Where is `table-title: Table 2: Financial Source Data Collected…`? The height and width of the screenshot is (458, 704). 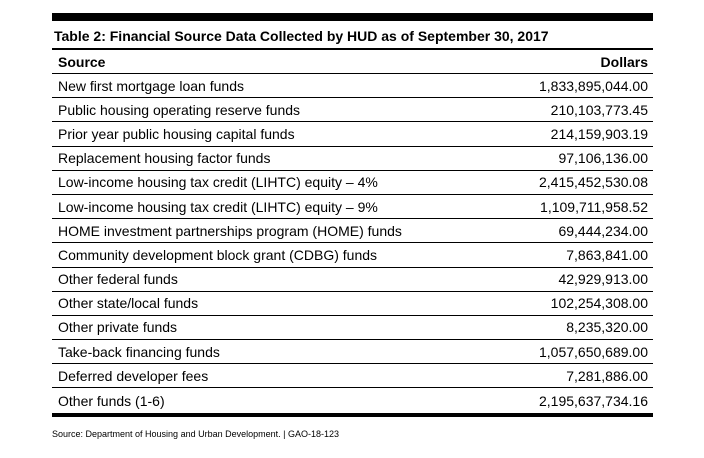 table-title: Table 2: Financial Source Data Collected… is located at coordinates (301, 36).